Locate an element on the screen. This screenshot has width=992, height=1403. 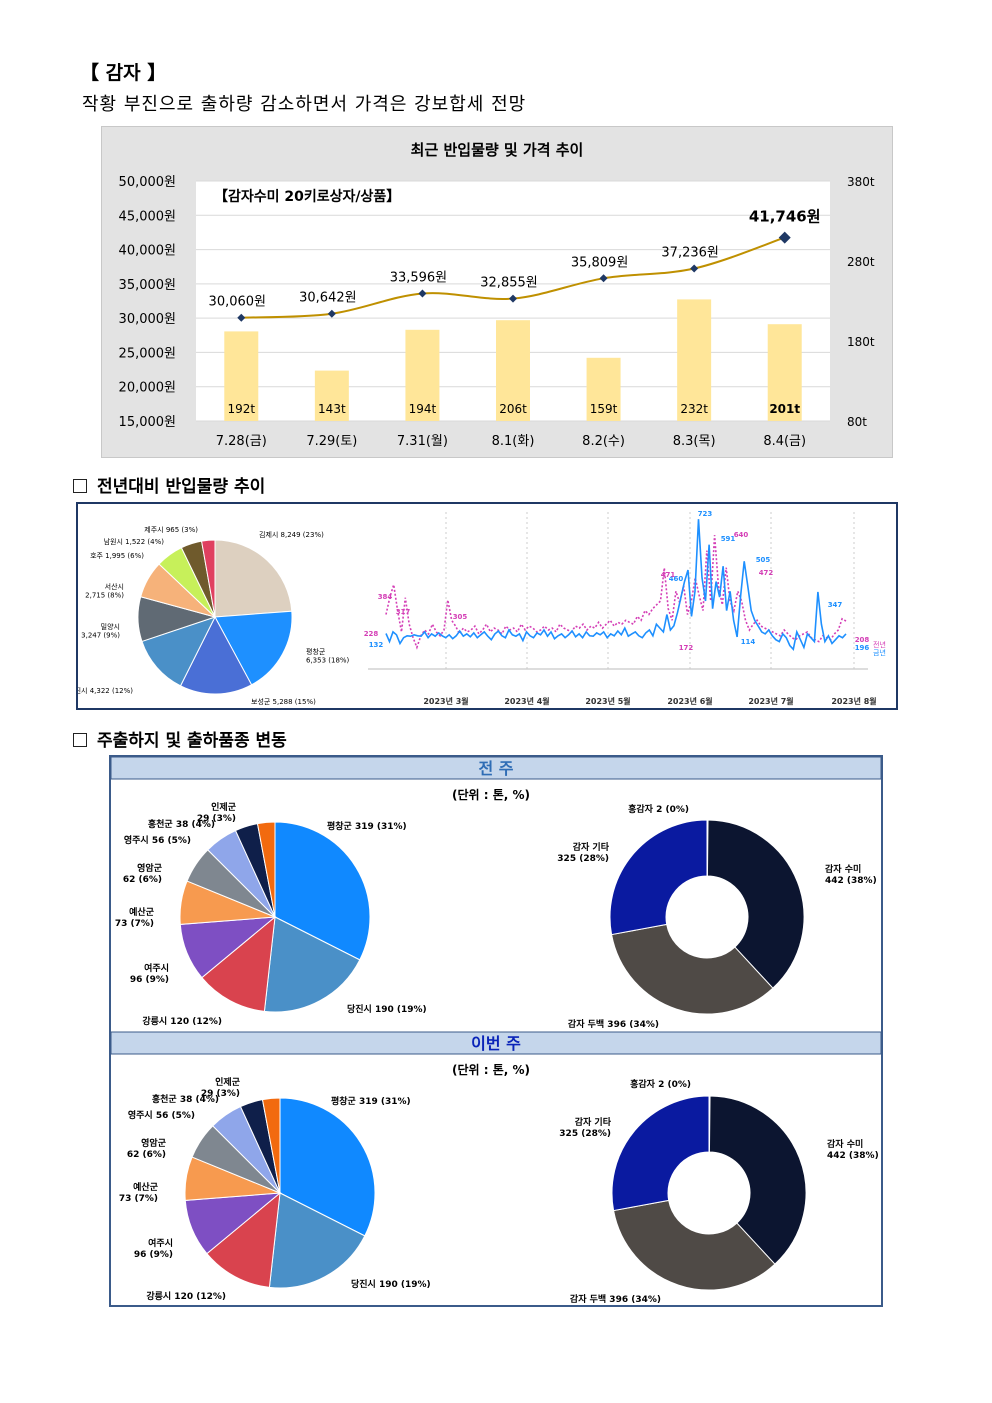
pie-label: 제주시 965 (3%) is located at coordinates (171, 530).